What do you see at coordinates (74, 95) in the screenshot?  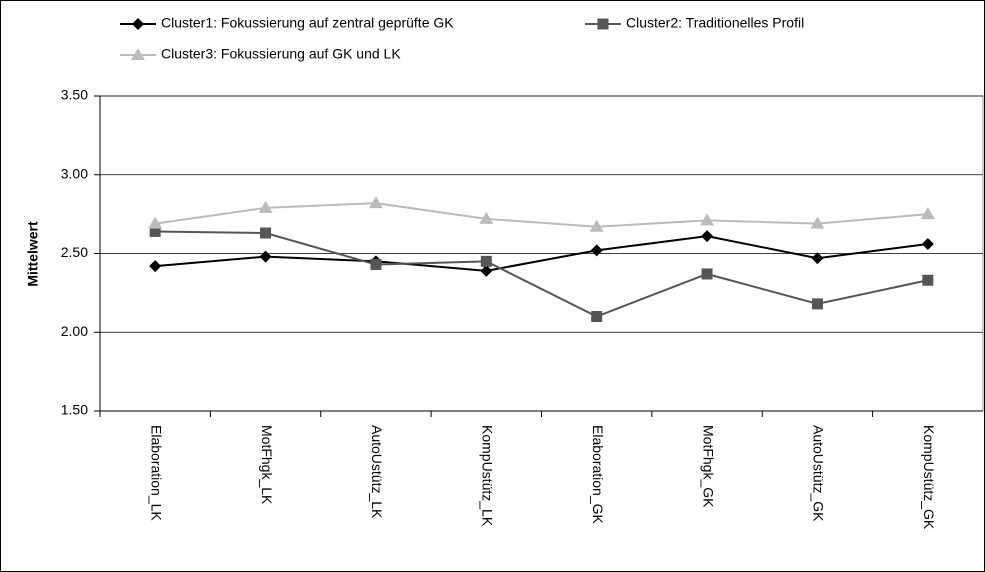 I see `y-tick-label: 3.50` at bounding box center [74, 95].